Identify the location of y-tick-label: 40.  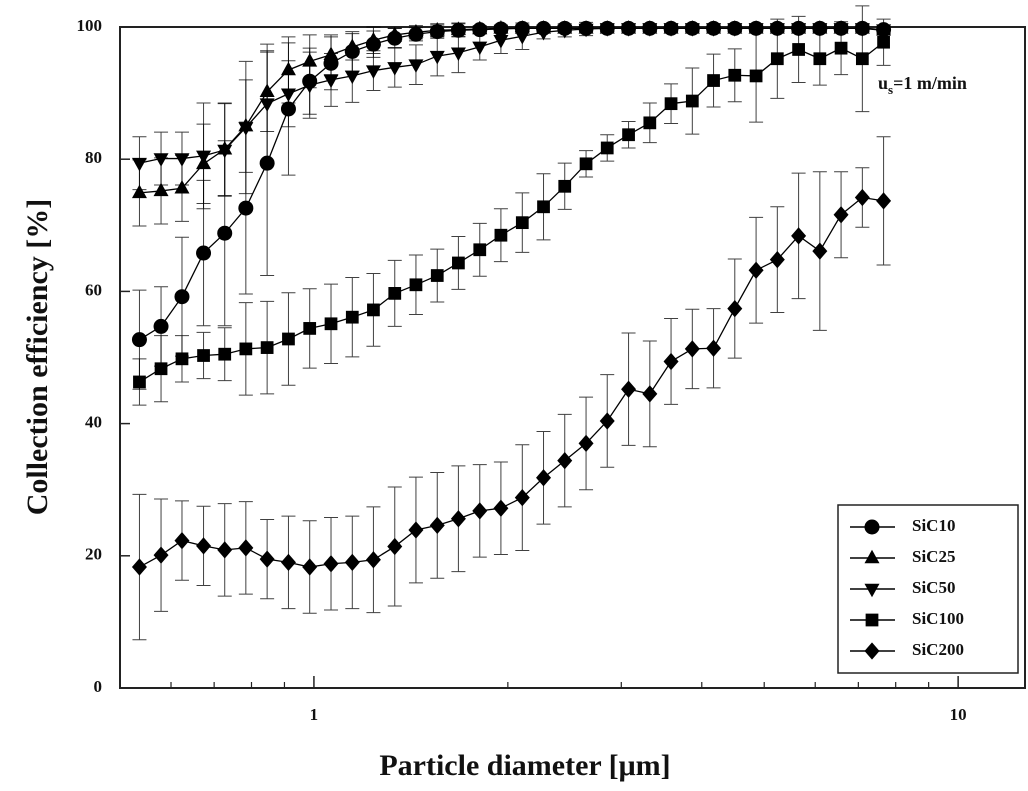
(93, 422).